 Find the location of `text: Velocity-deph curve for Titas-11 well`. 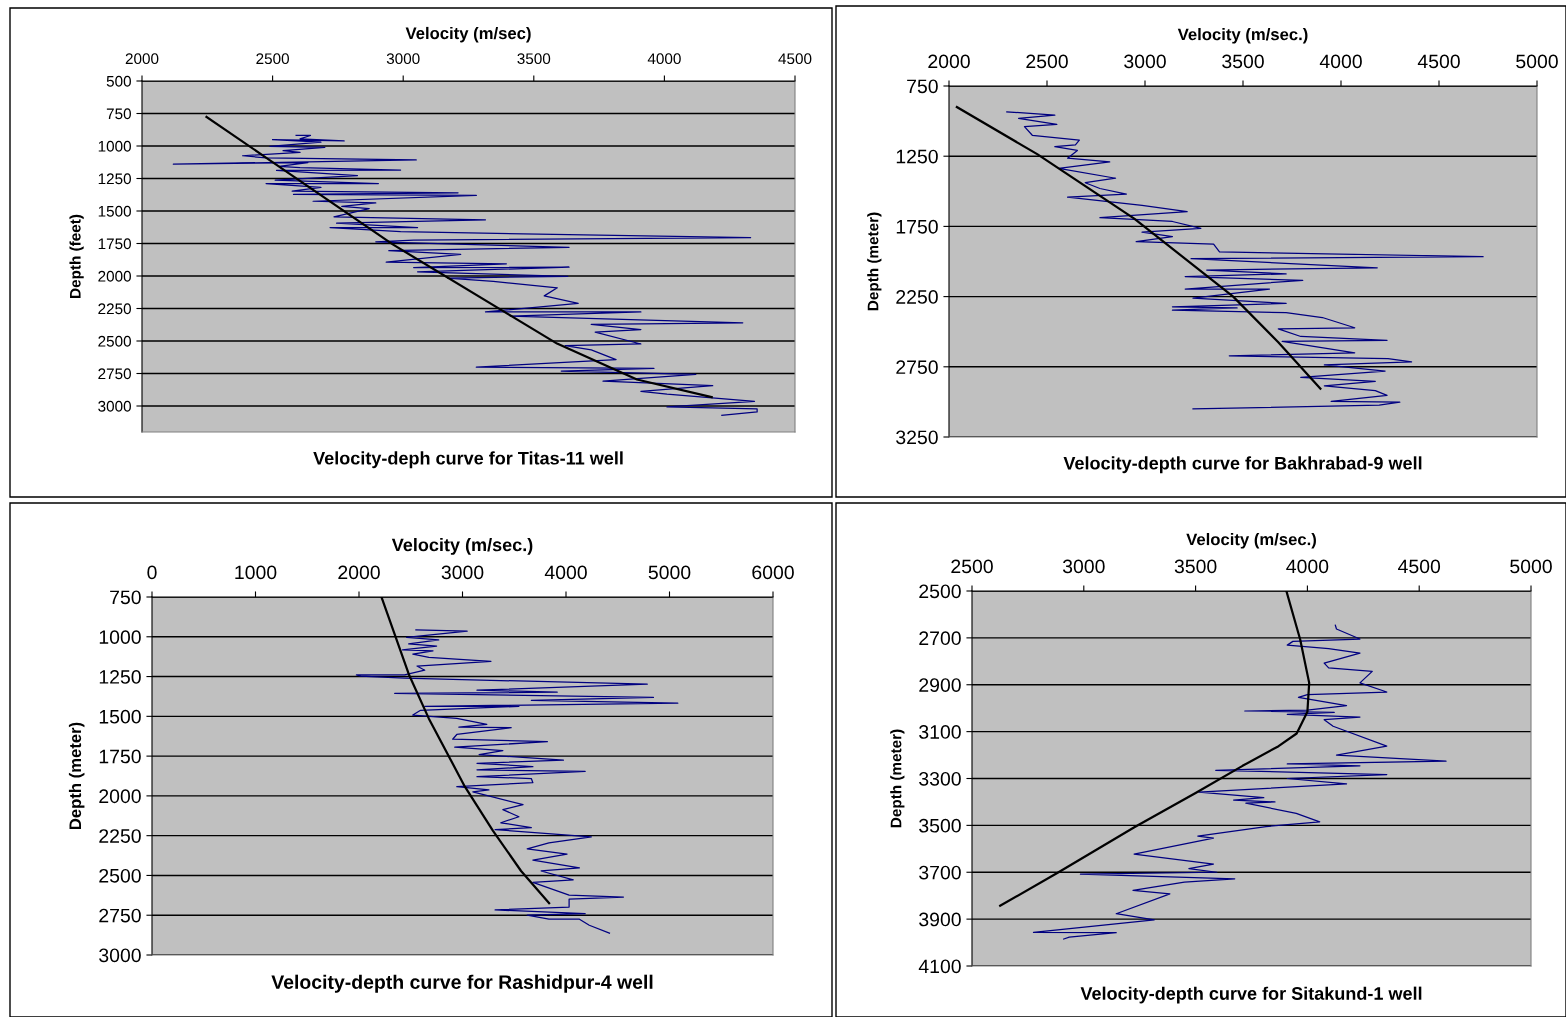

text: Velocity-deph curve for Titas-11 well is located at coordinates (468, 460).